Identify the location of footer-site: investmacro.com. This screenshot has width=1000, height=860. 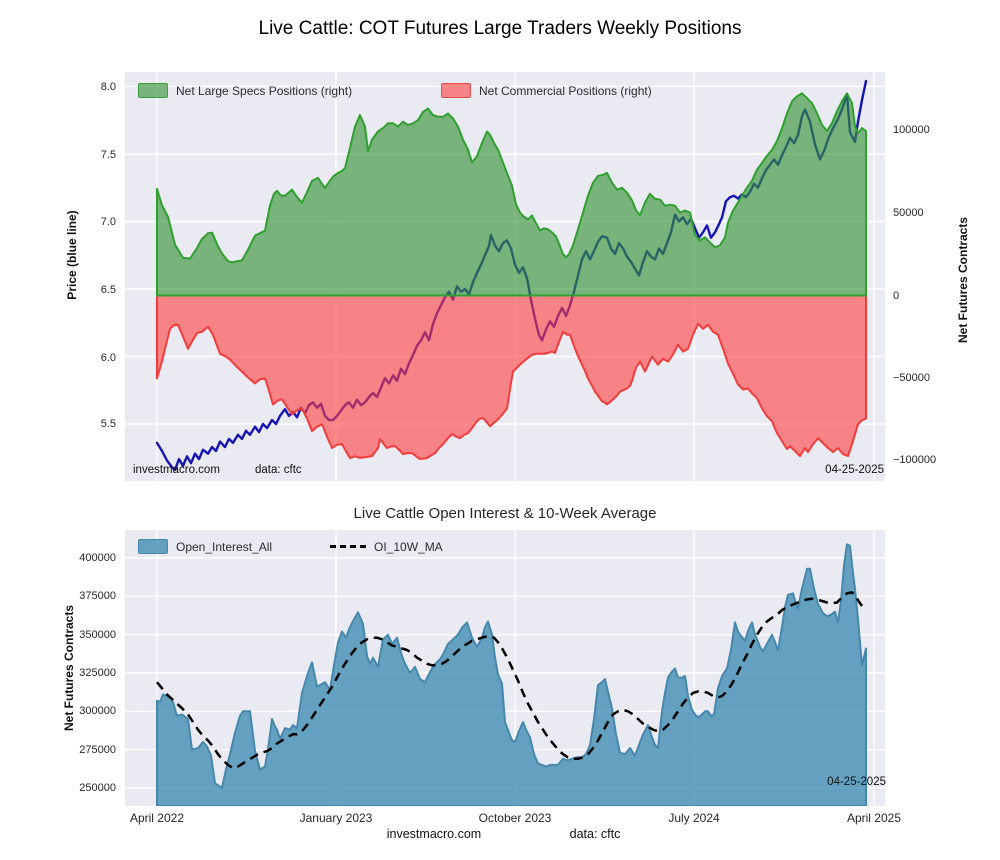
(434, 834).